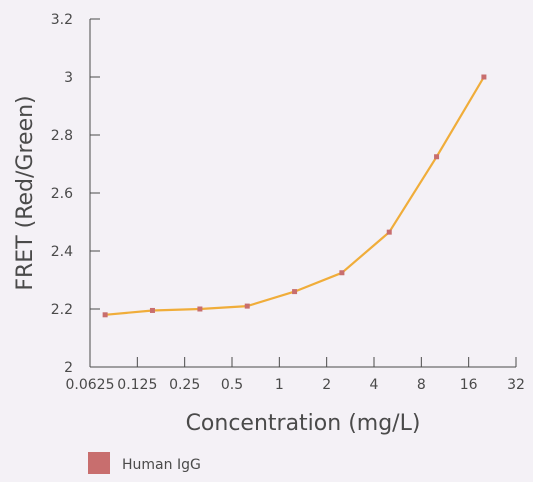 The width and height of the screenshot is (533, 482). What do you see at coordinates (90, 385) in the screenshot?
I see `x-tick-label: 0.0625` at bounding box center [90, 385].